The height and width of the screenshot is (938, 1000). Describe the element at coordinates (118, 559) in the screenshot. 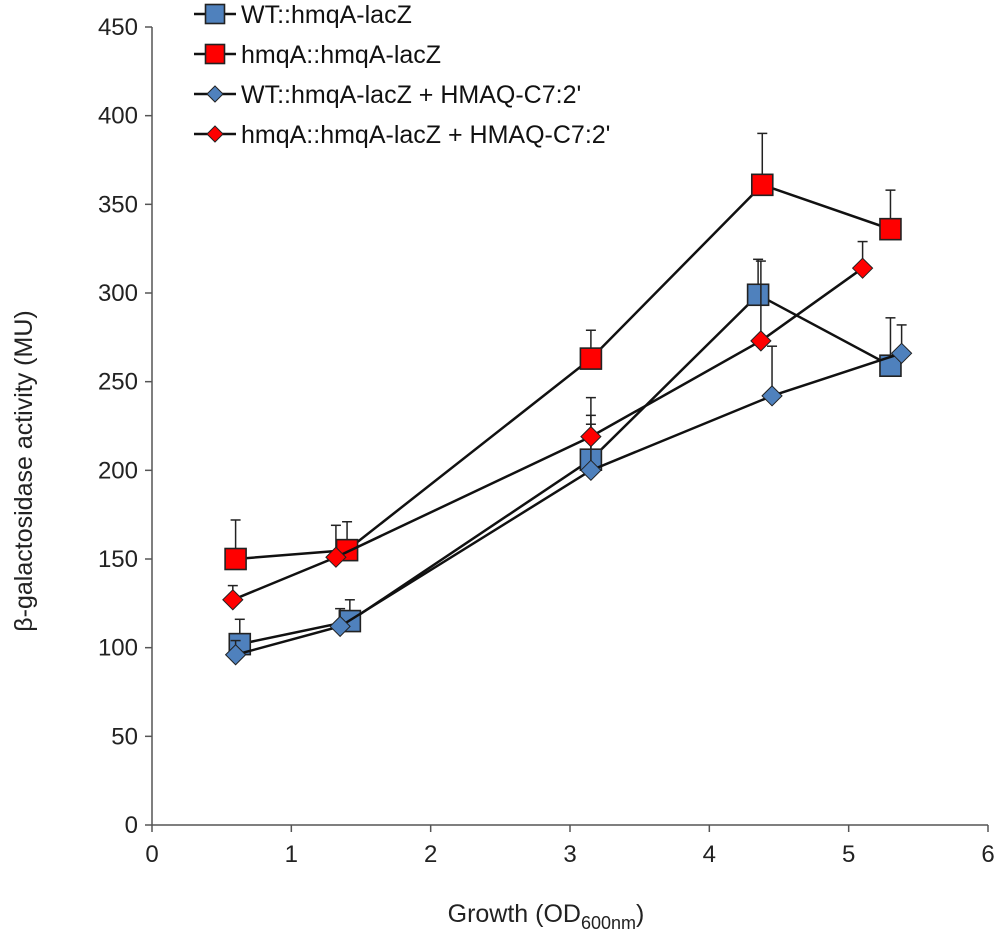

I see `y-tick-label: 150` at that location.